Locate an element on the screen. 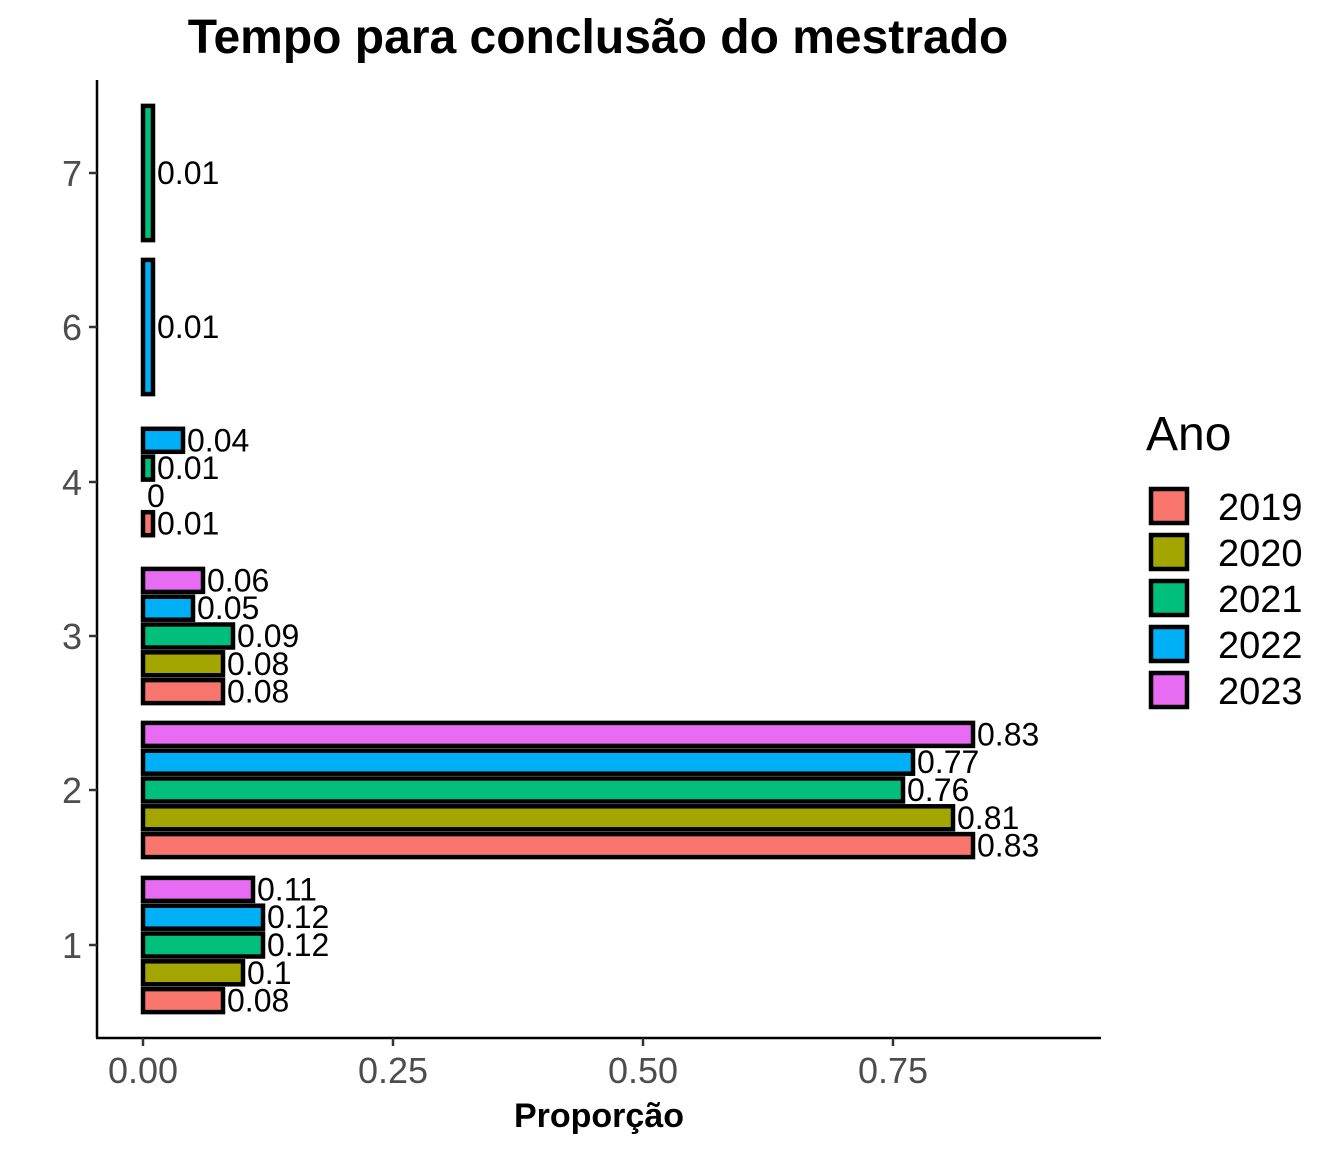 The width and height of the screenshot is (1344, 1152). x-tick-label-0.75: 0.75 is located at coordinates (893, 1070).